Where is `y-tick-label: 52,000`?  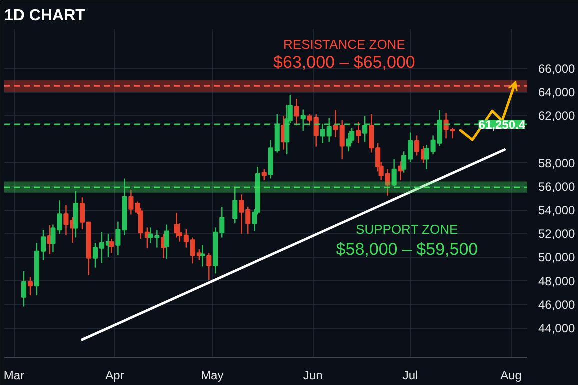
y-tick-label: 52,000 is located at coordinates (557, 234).